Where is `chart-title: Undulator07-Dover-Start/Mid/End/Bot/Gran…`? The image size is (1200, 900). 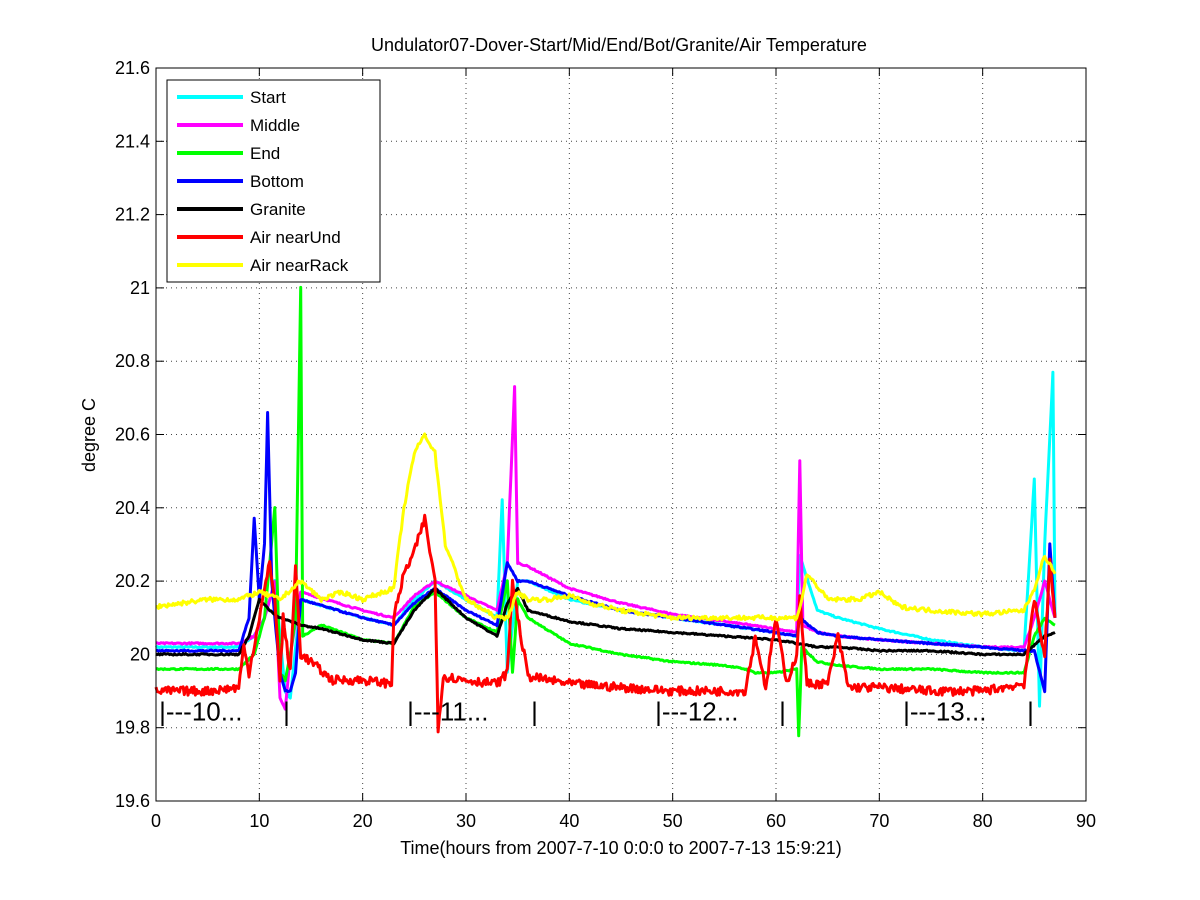
chart-title: Undulator07-Dover-Start/Mid/End/Bot/Gran… is located at coordinates (619, 45).